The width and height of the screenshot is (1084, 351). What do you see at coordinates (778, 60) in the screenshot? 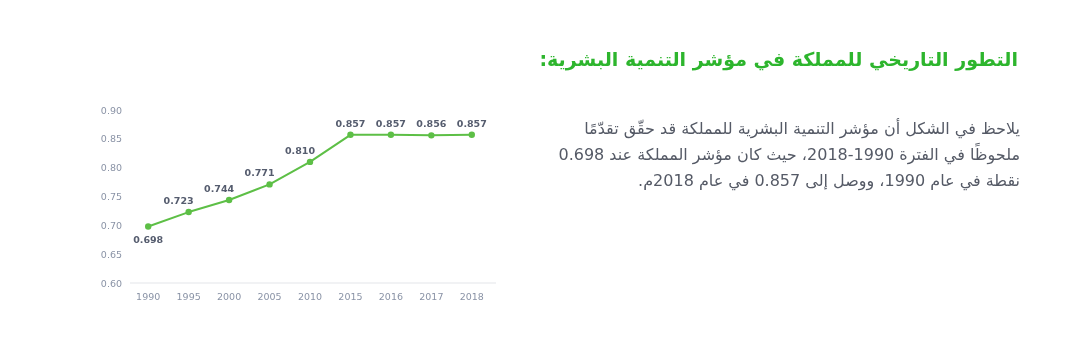
I see `text: التطور التاريخي للمملكة في مؤشر التنمية البشرية:` at bounding box center [778, 60].